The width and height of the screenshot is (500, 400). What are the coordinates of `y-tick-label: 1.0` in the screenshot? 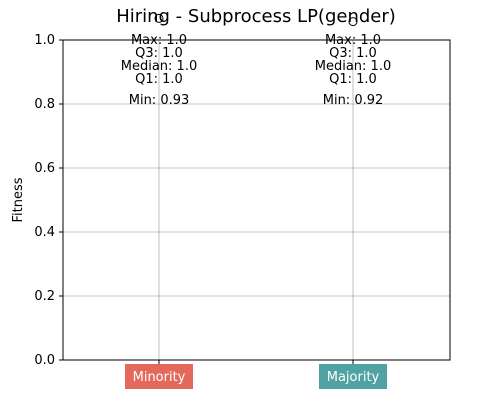 It's located at (44, 40).